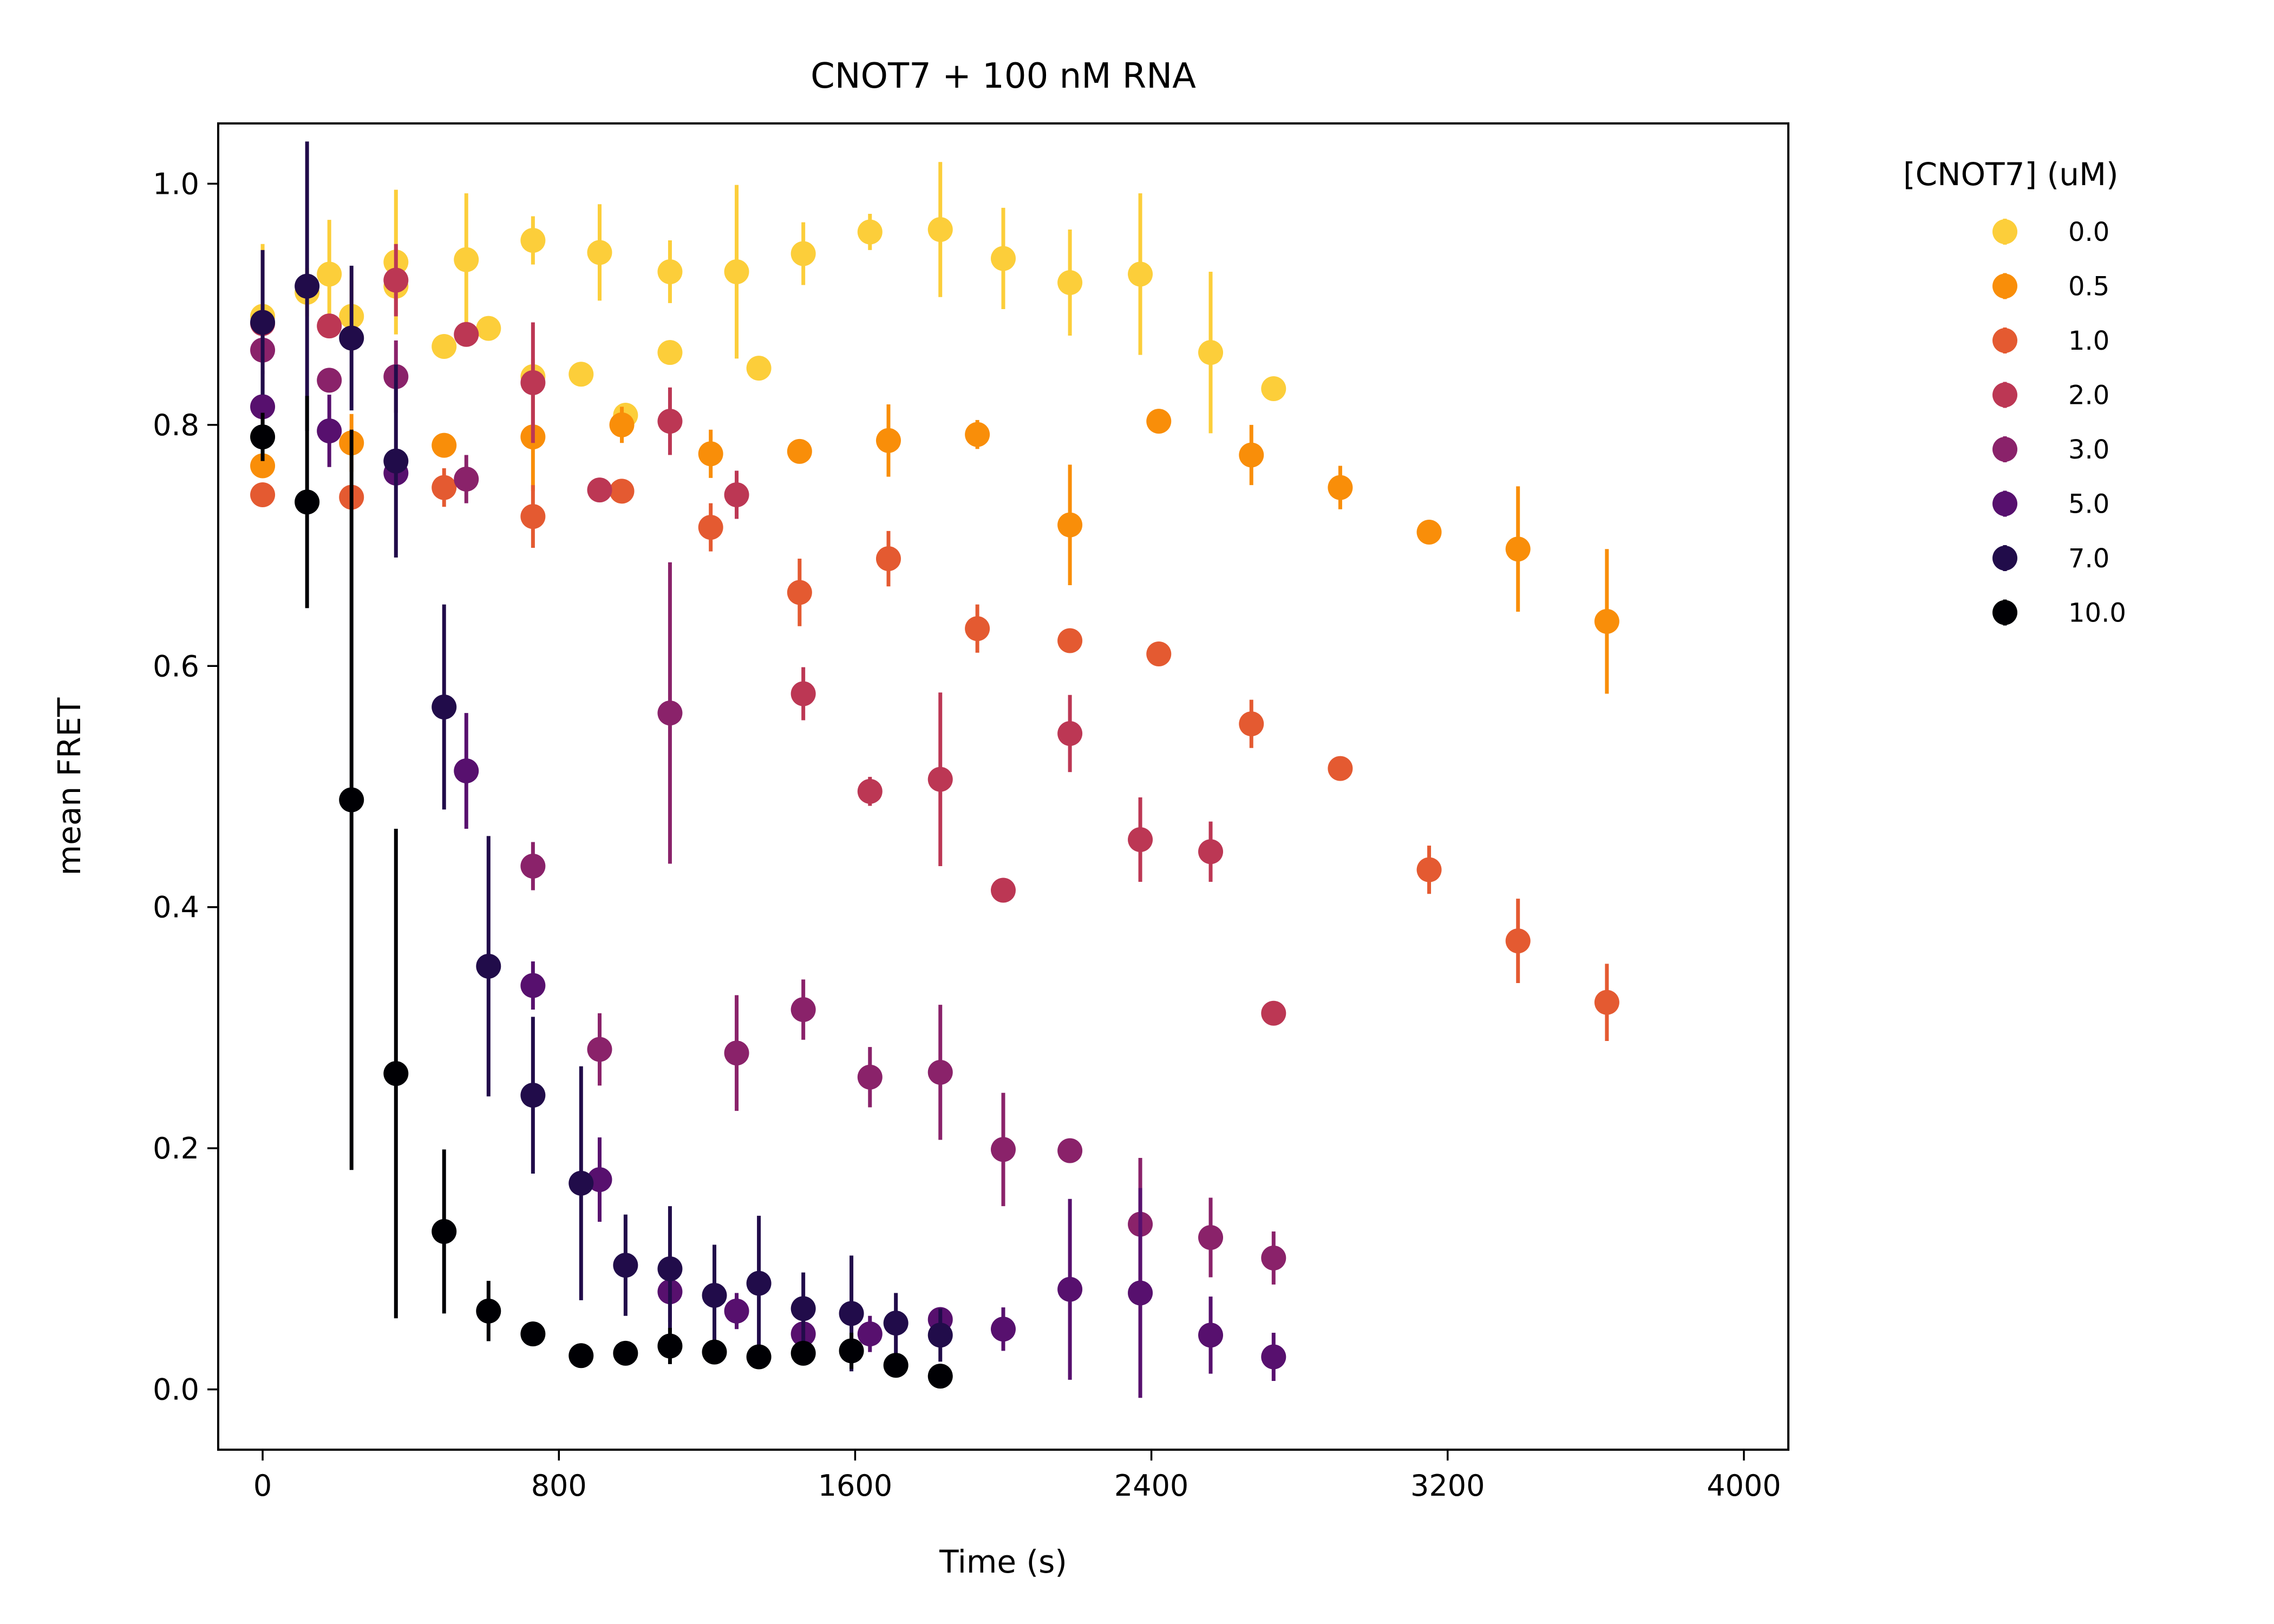  What do you see at coordinates (2088, 396) in the screenshot?
I see `legend-label: 2.0` at bounding box center [2088, 396].